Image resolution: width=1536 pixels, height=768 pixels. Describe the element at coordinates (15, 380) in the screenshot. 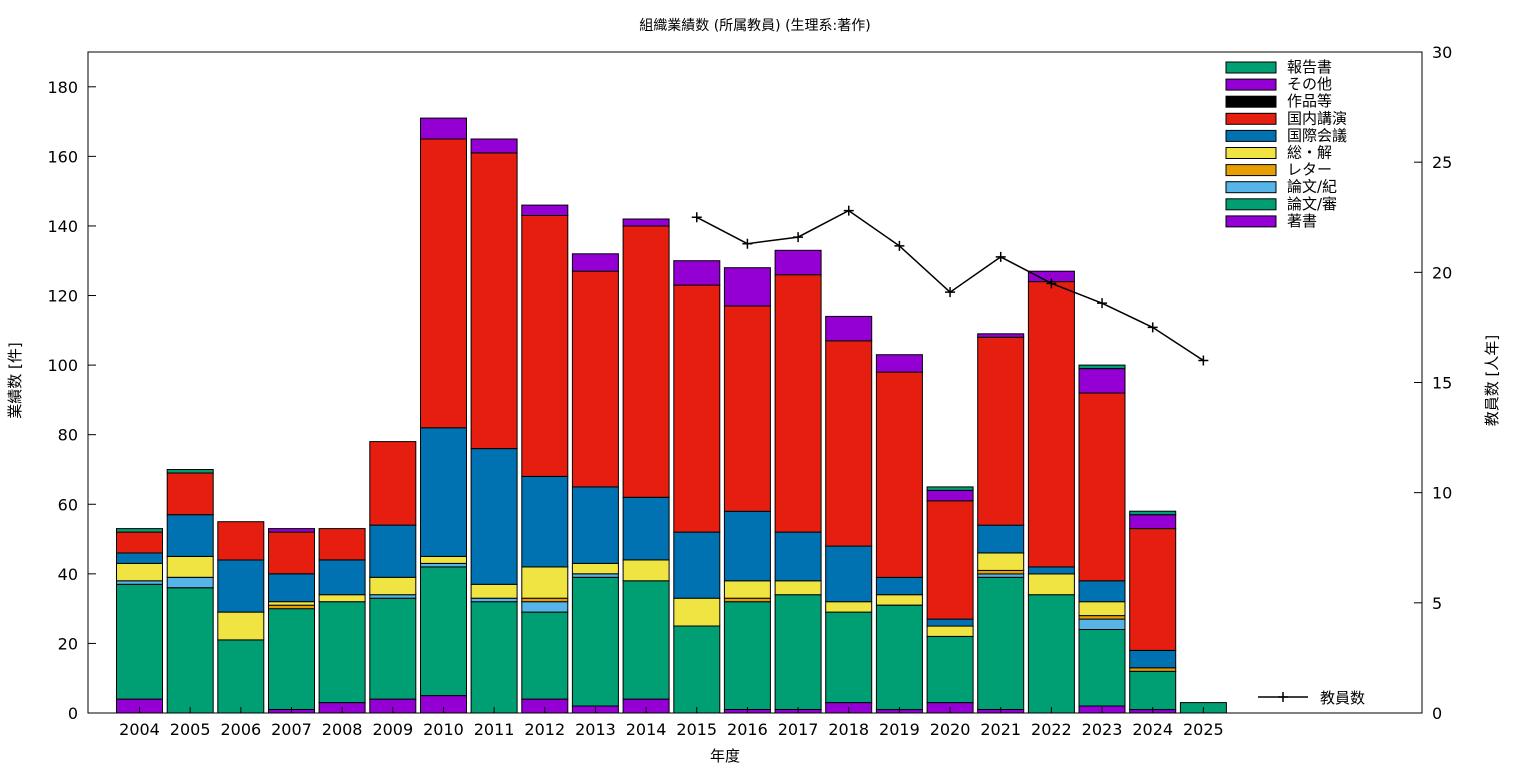

I see `y-axis-title: 業績数 [件]` at that location.